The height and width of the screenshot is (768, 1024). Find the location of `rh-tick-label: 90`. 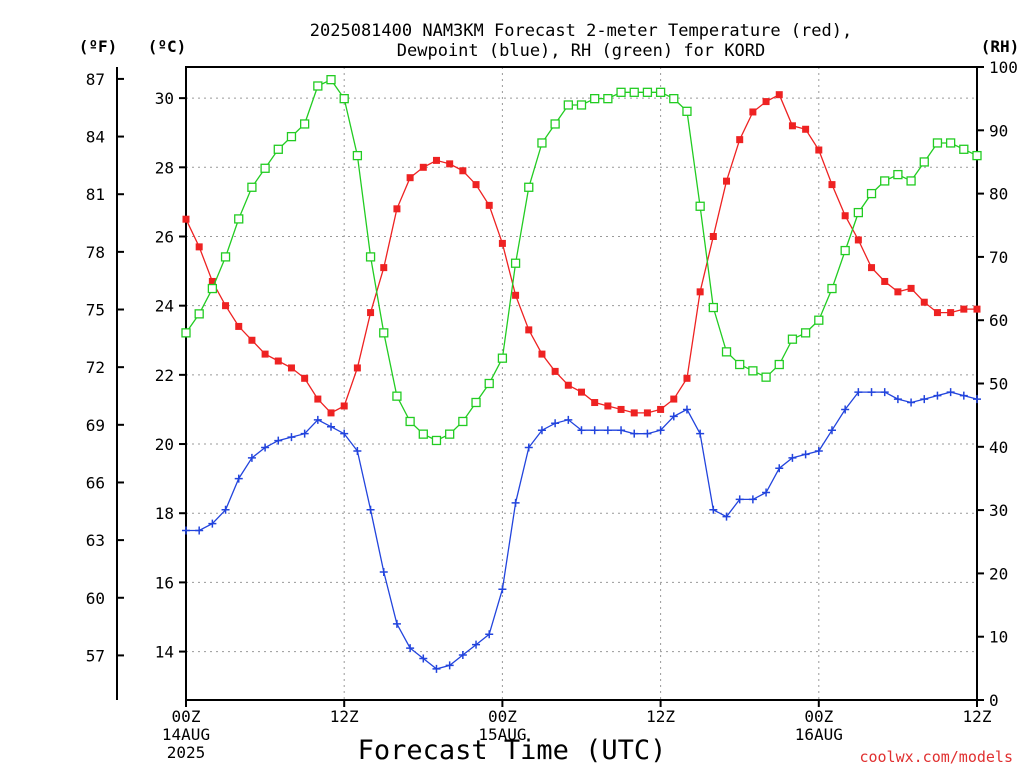

rh-tick-label: 90 is located at coordinates (998, 130).